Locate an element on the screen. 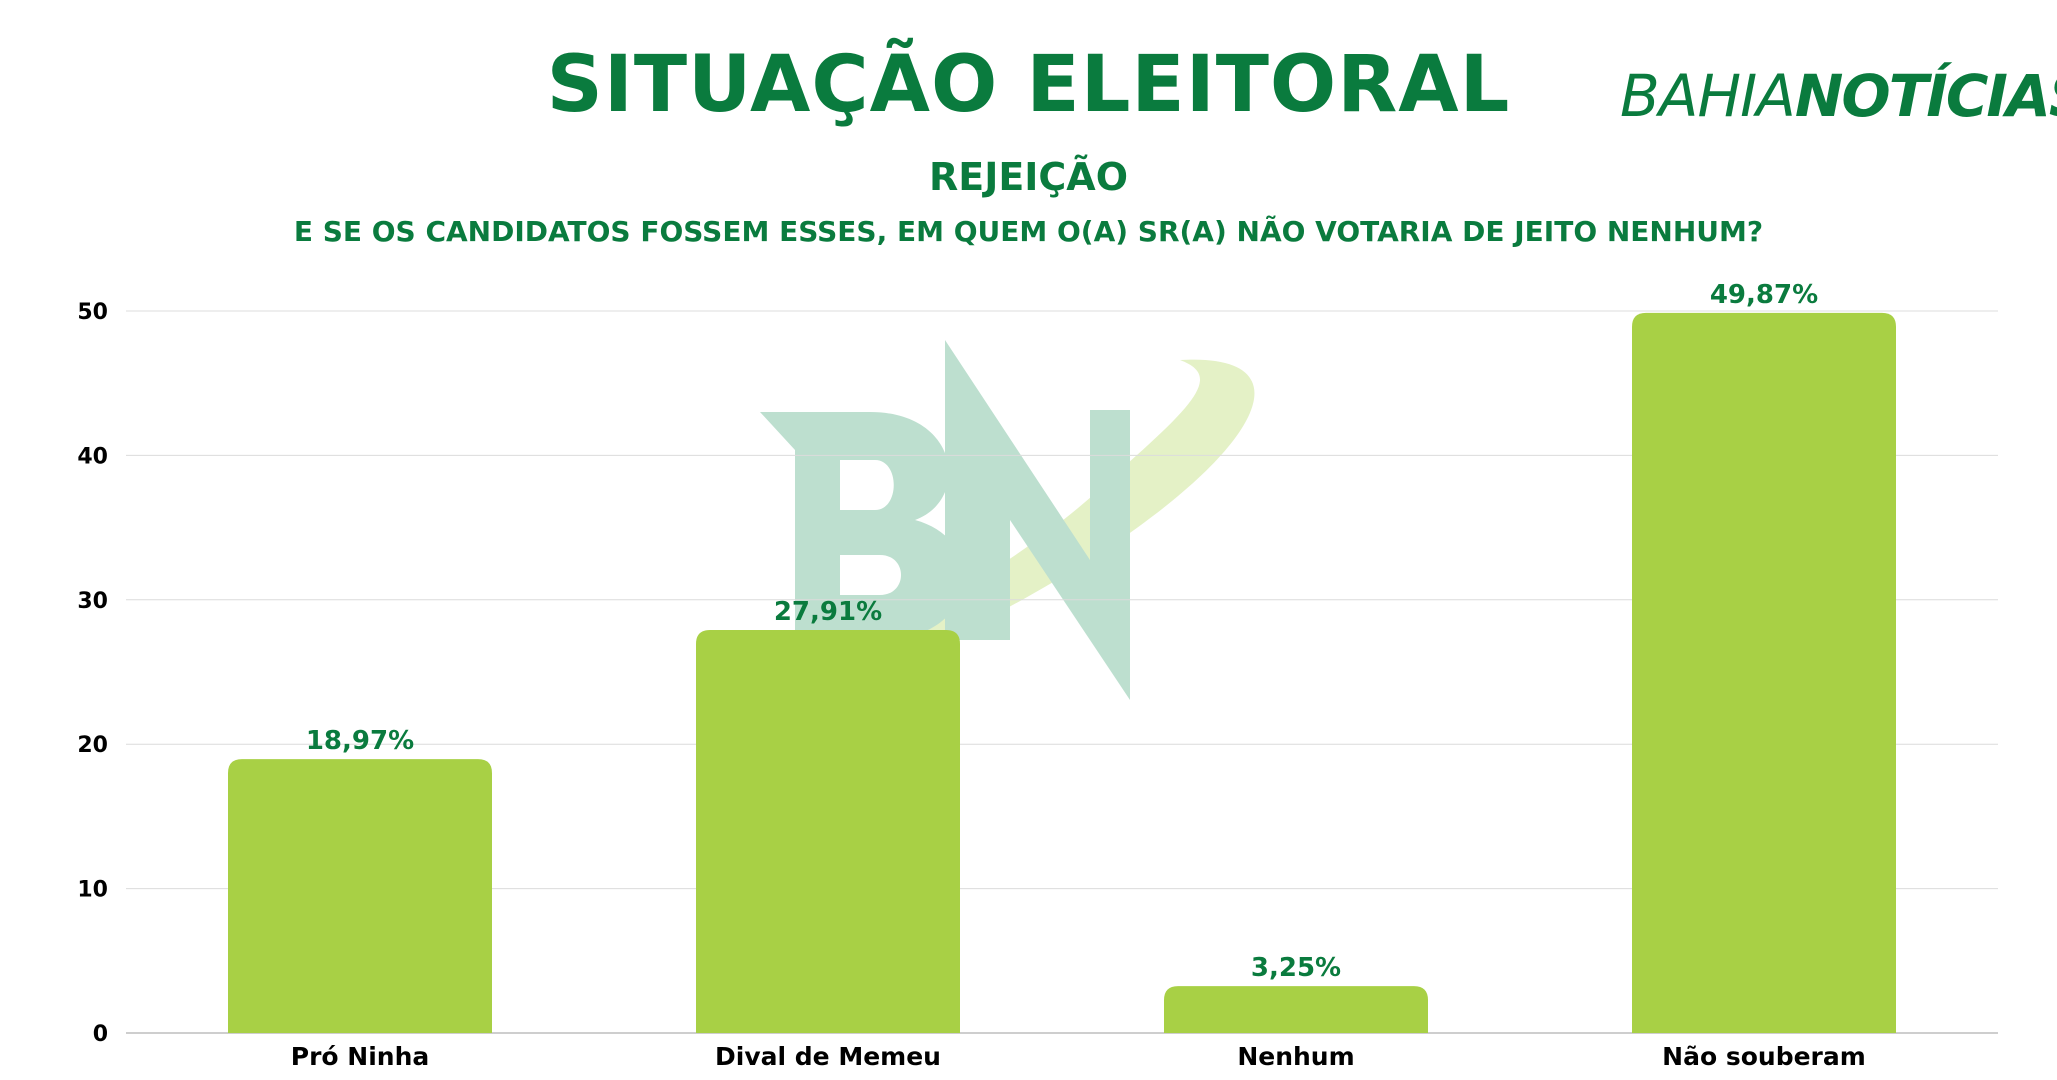 This screenshot has width=2057, height=1080. y-tick-label: 0 is located at coordinates (100, 1034).